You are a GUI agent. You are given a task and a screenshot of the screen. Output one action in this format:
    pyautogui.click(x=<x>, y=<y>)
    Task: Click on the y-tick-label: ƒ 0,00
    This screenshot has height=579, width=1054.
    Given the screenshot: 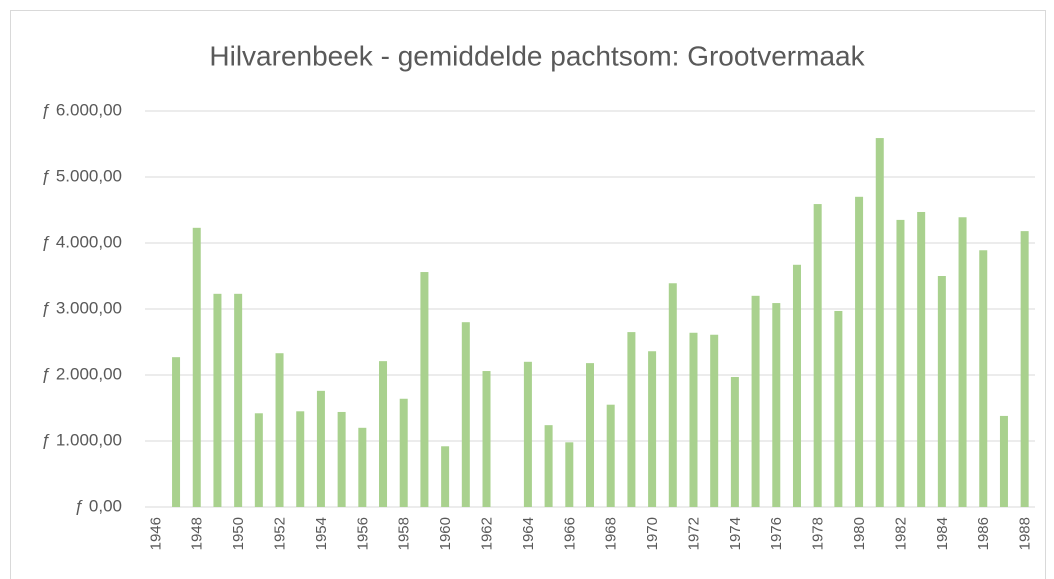 What is the action you would take?
    pyautogui.click(x=98, y=505)
    